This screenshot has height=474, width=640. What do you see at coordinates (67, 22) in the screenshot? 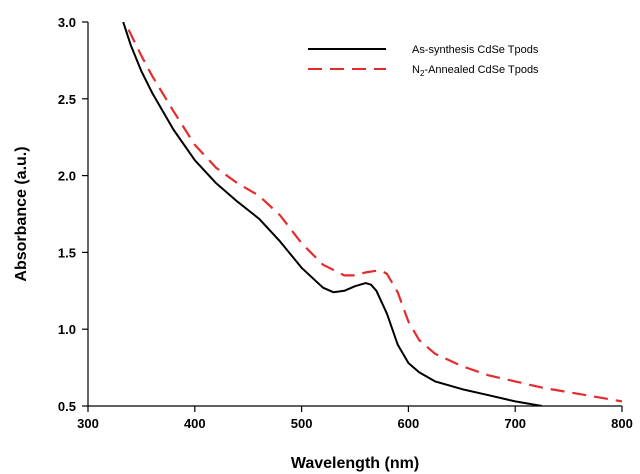
I see `y-tick-label: 3.0` at bounding box center [67, 22].